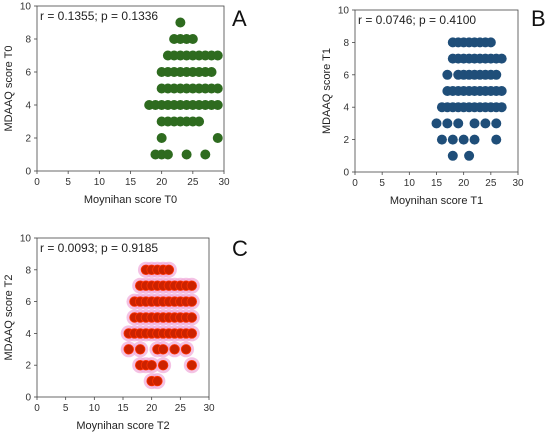  What do you see at coordinates (9, 318) in the screenshot?
I see `y-axis-label: MDAAQ score T2` at bounding box center [9, 318].